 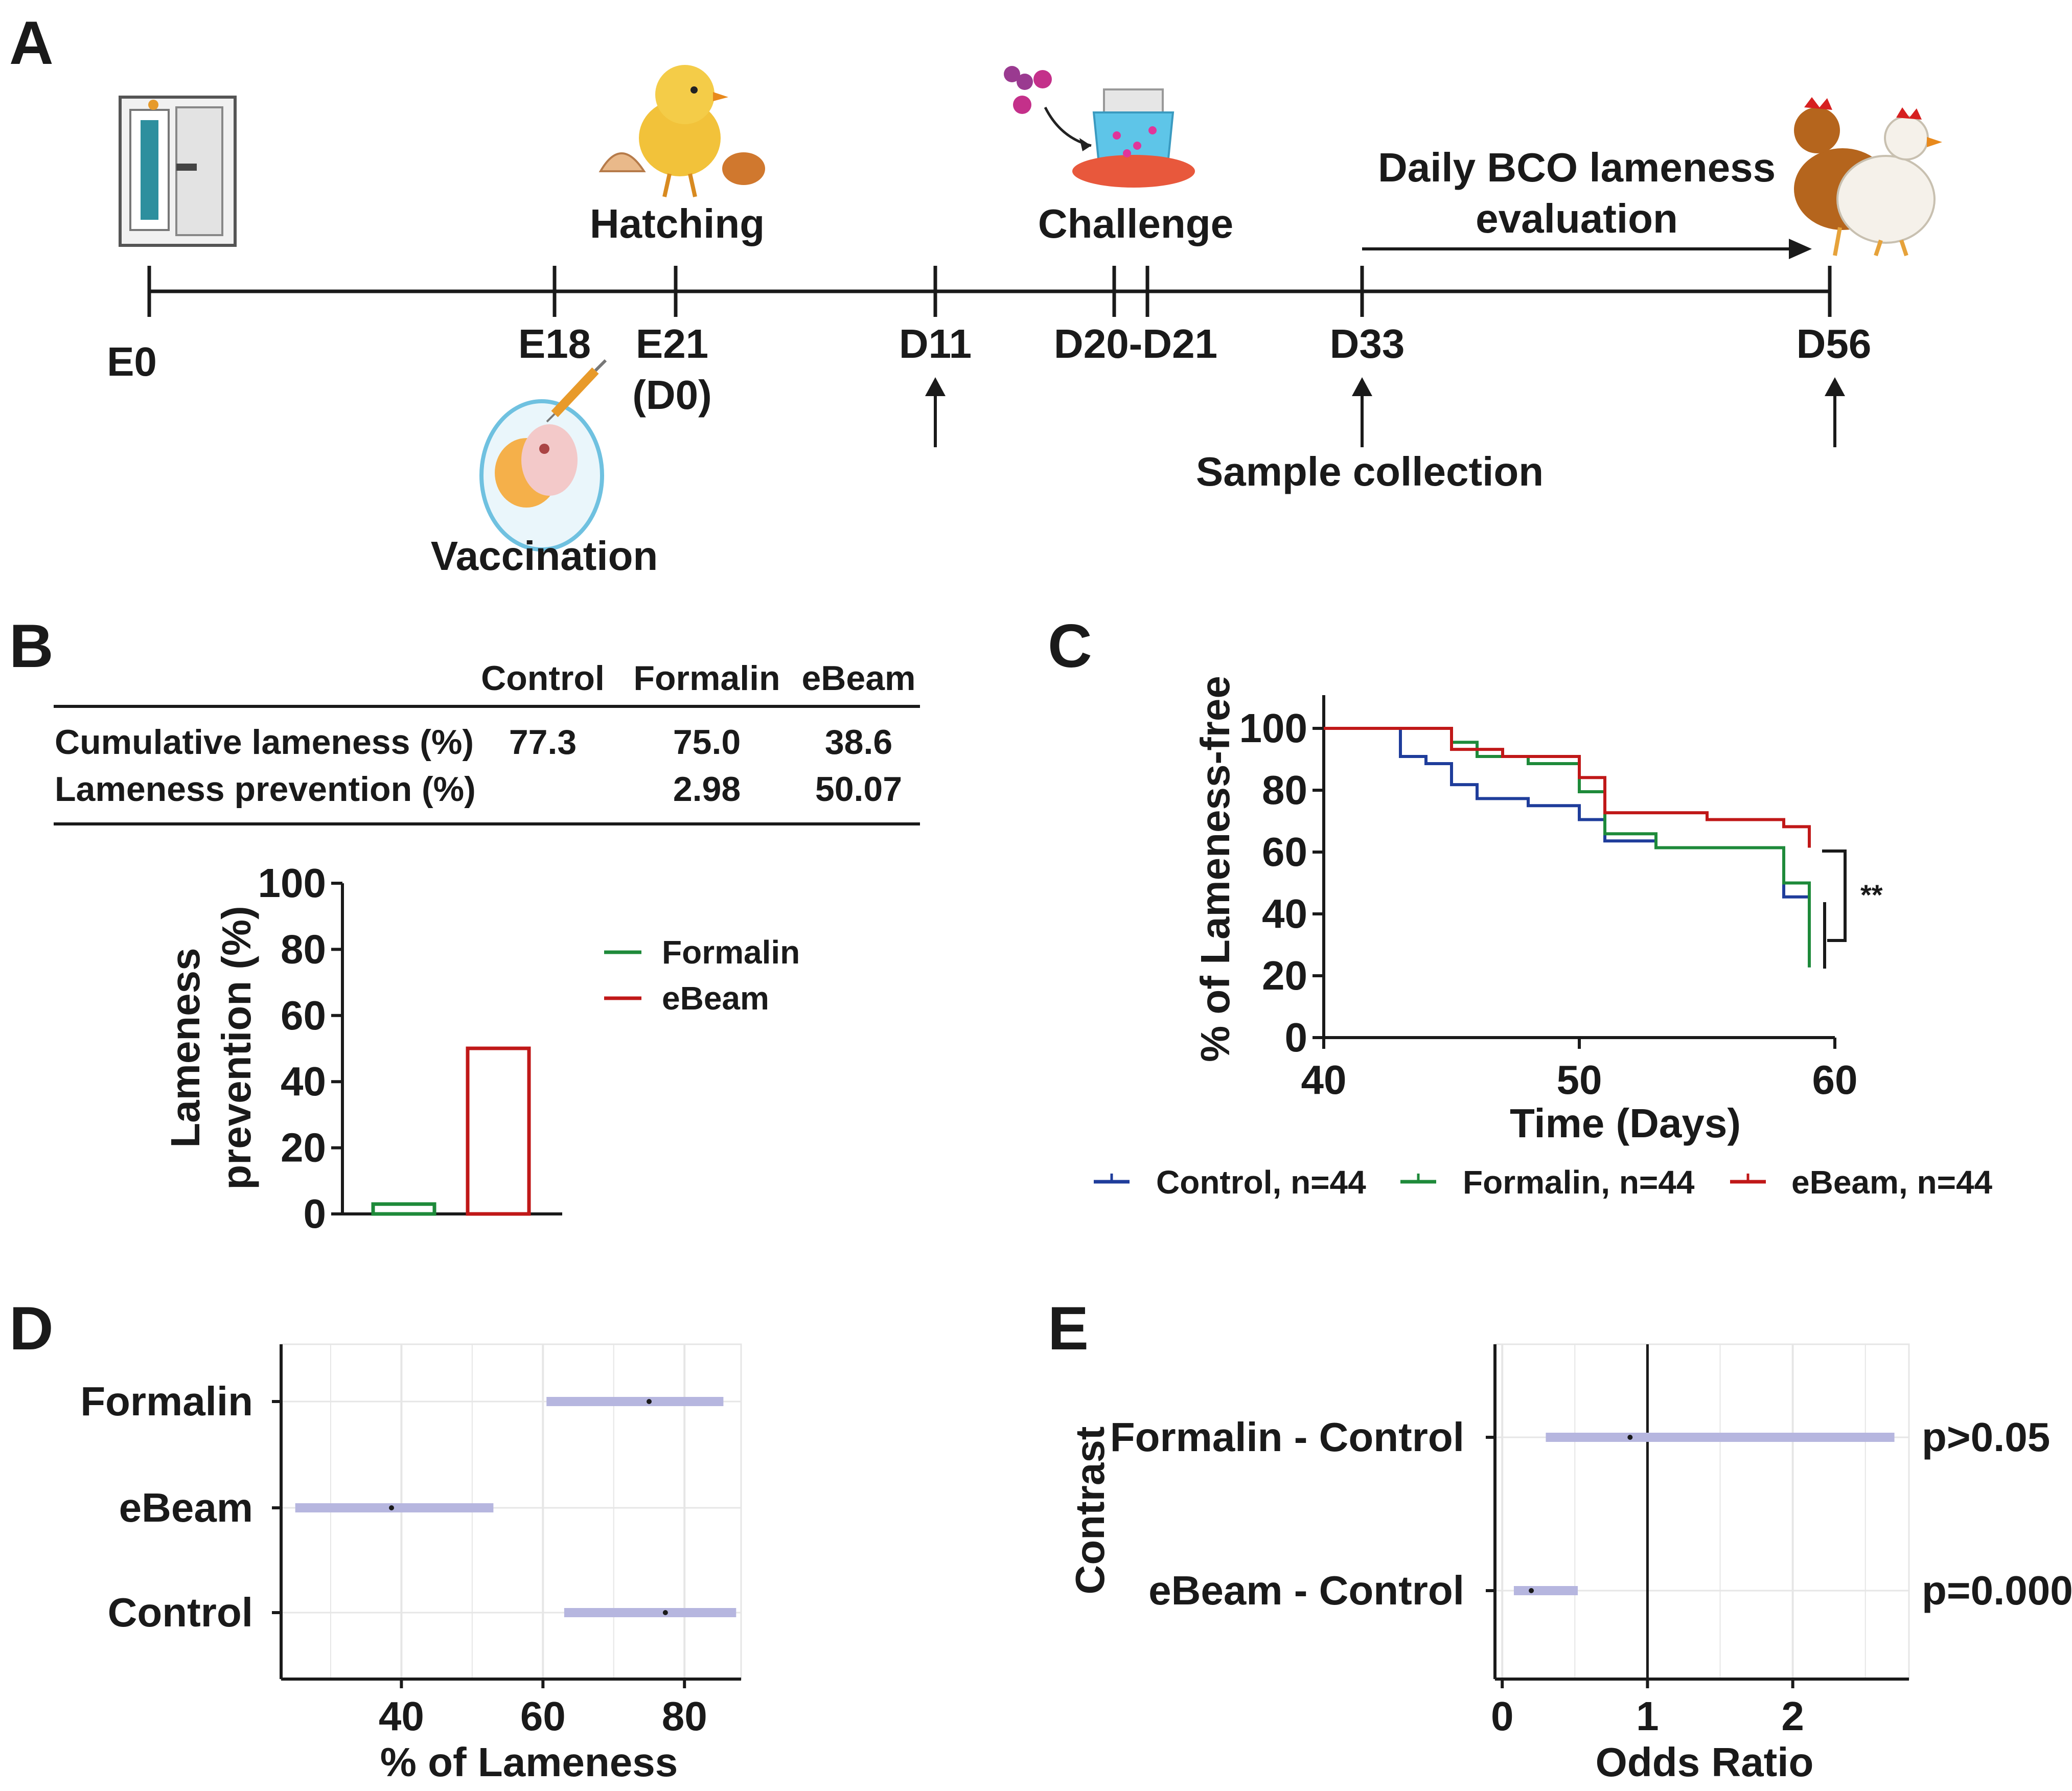 What do you see at coordinates (1215, 869) in the screenshot?
I see `y-axis-label: % of Lameness-free` at bounding box center [1215, 869].